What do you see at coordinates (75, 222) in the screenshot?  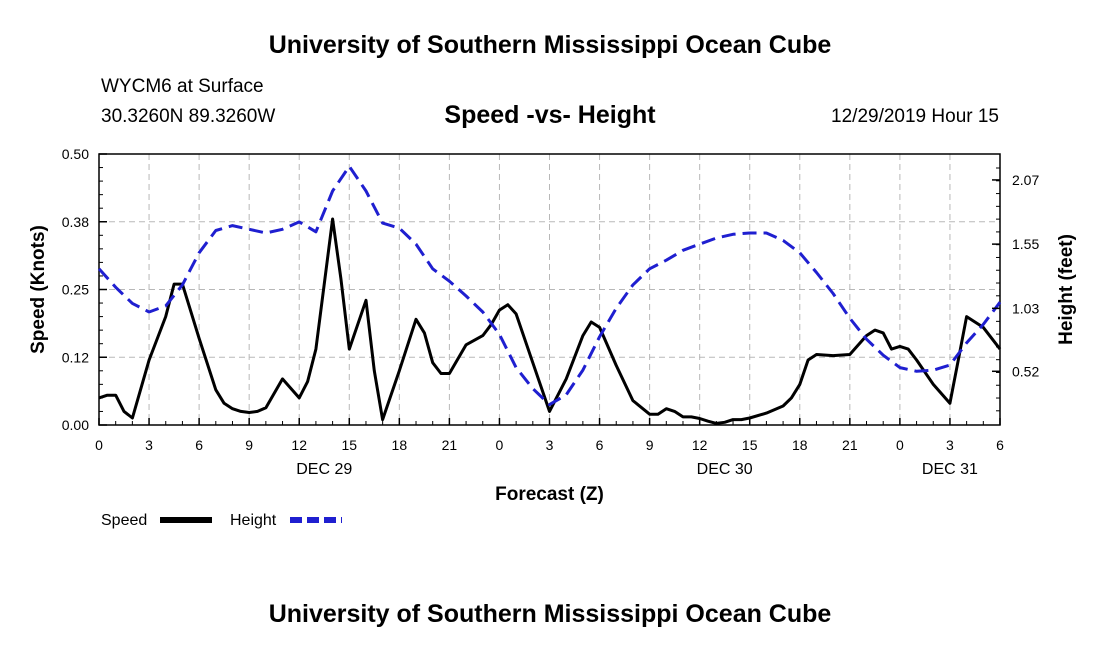 I see `y-left-tick-label: 0.38` at bounding box center [75, 222].